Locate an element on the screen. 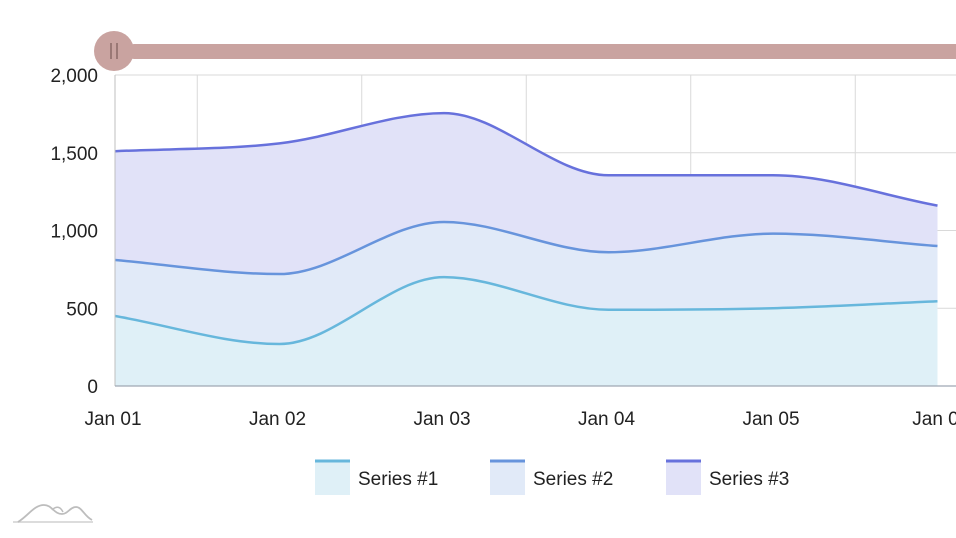  amcharts-logo-icon is located at coordinates (53, 513).